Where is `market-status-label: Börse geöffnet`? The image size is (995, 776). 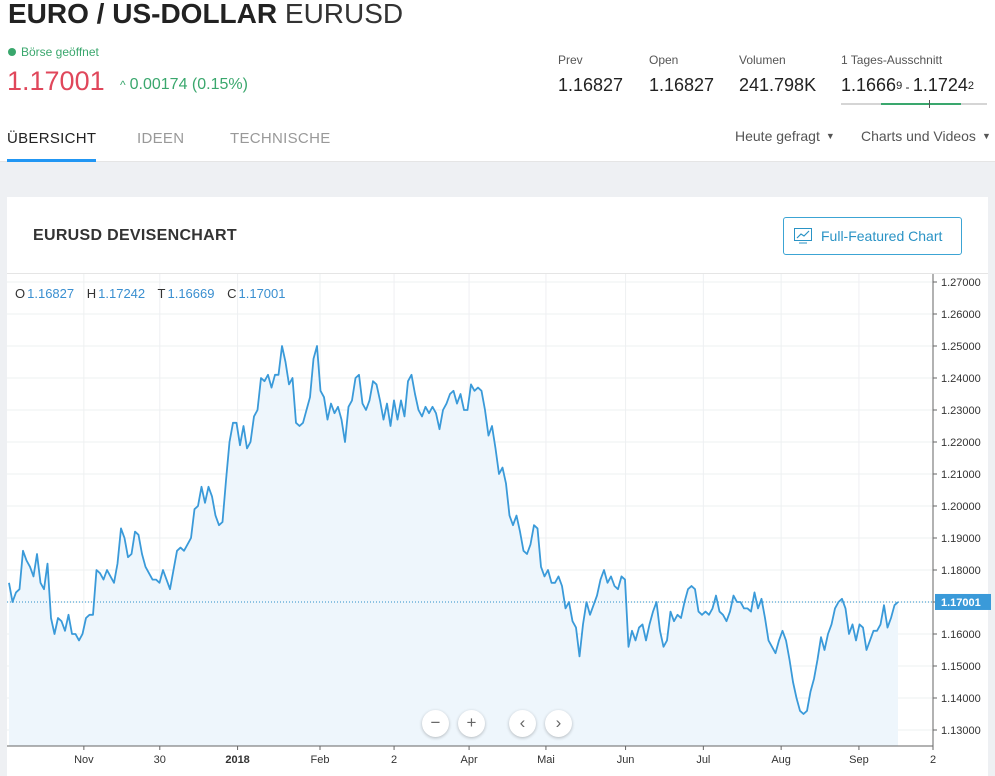
market-status-label: Börse geöffnet is located at coordinates (60, 52).